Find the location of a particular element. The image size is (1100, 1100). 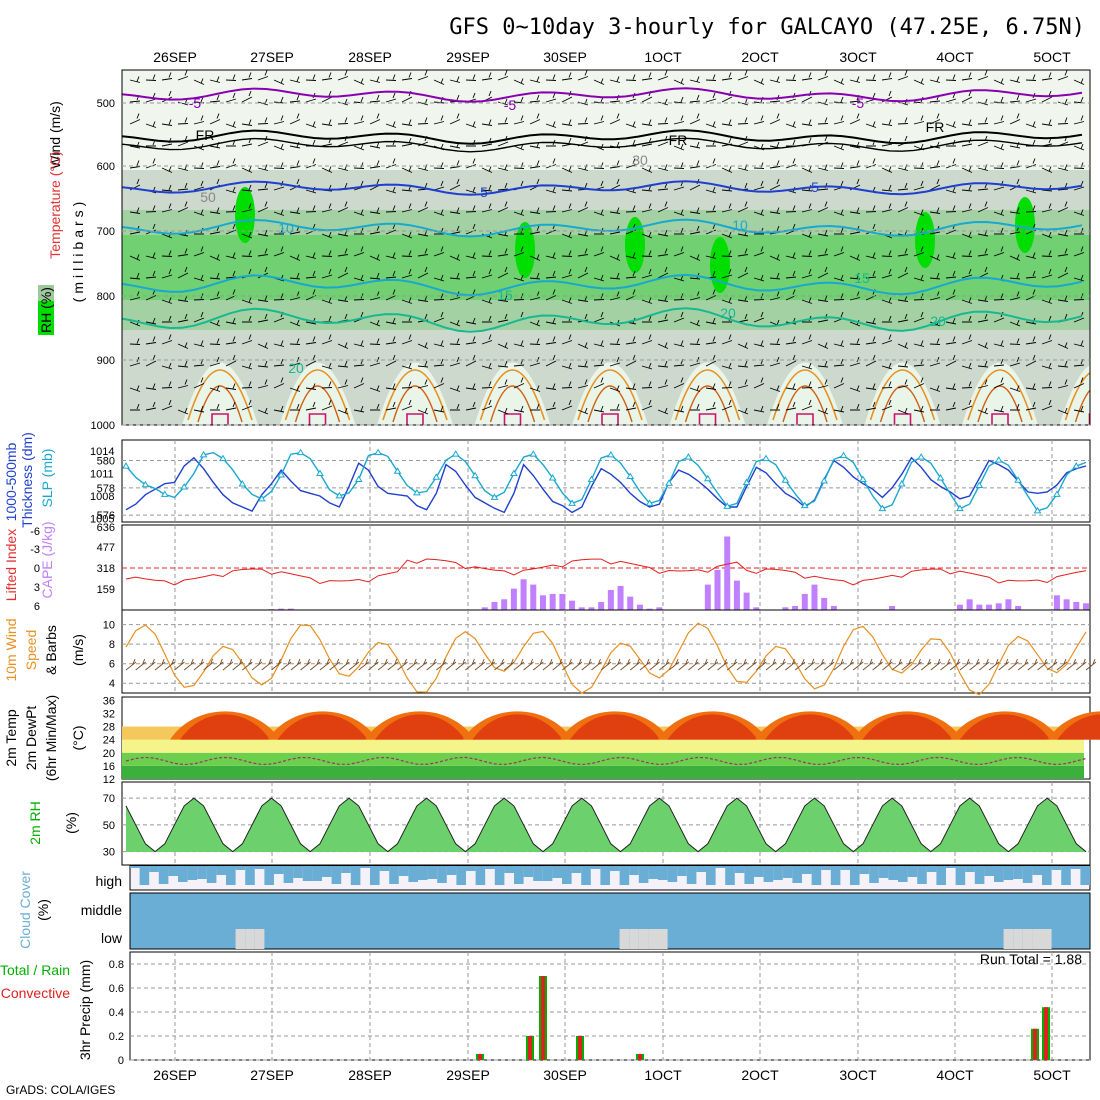

rh2m-unit: (%) is located at coordinates (71, 823).